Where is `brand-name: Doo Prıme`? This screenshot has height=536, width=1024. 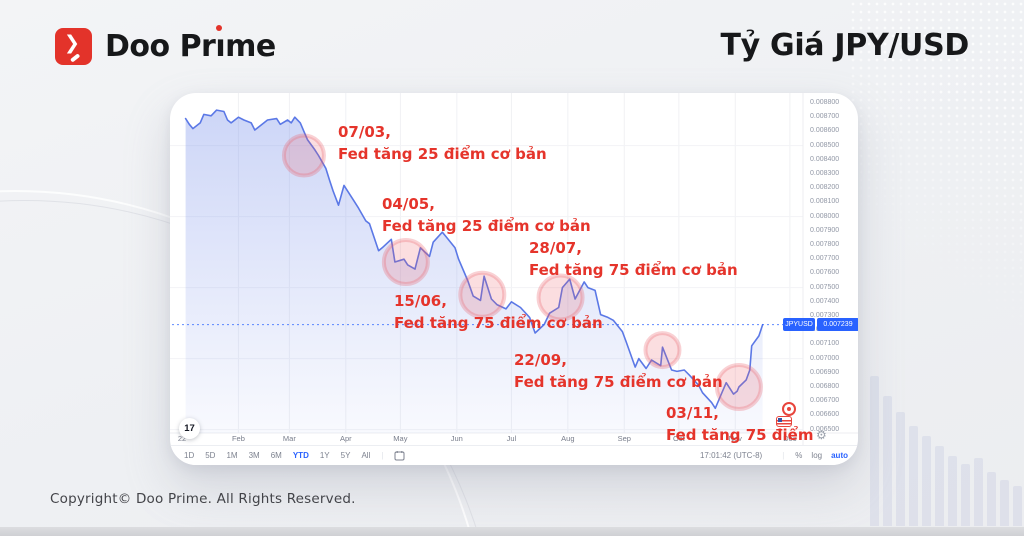 brand-name: Doo Prıme is located at coordinates (190, 44).